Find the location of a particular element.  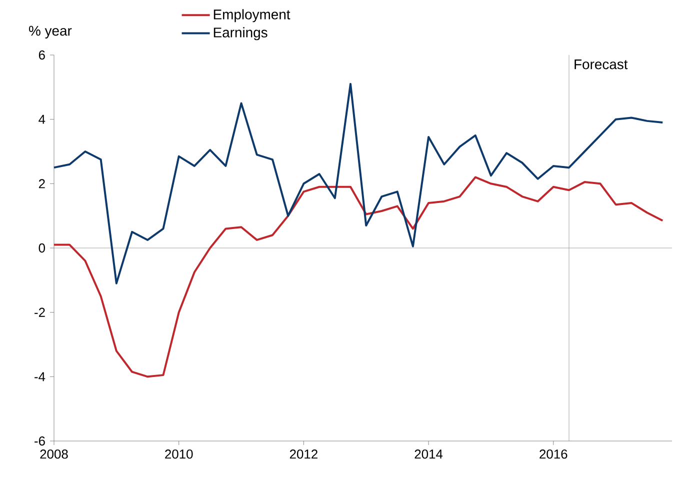

y-tick-label: 2 is located at coordinates (41, 183).